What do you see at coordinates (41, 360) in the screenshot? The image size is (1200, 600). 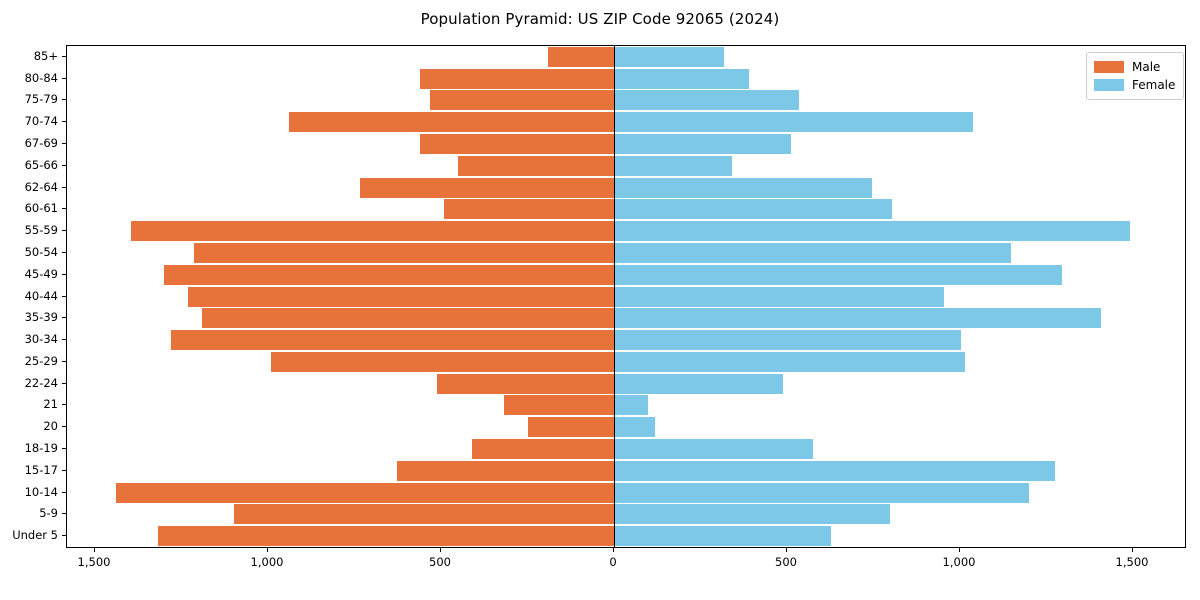 I see `y-tick-label-25-29: 25-29` at bounding box center [41, 360].